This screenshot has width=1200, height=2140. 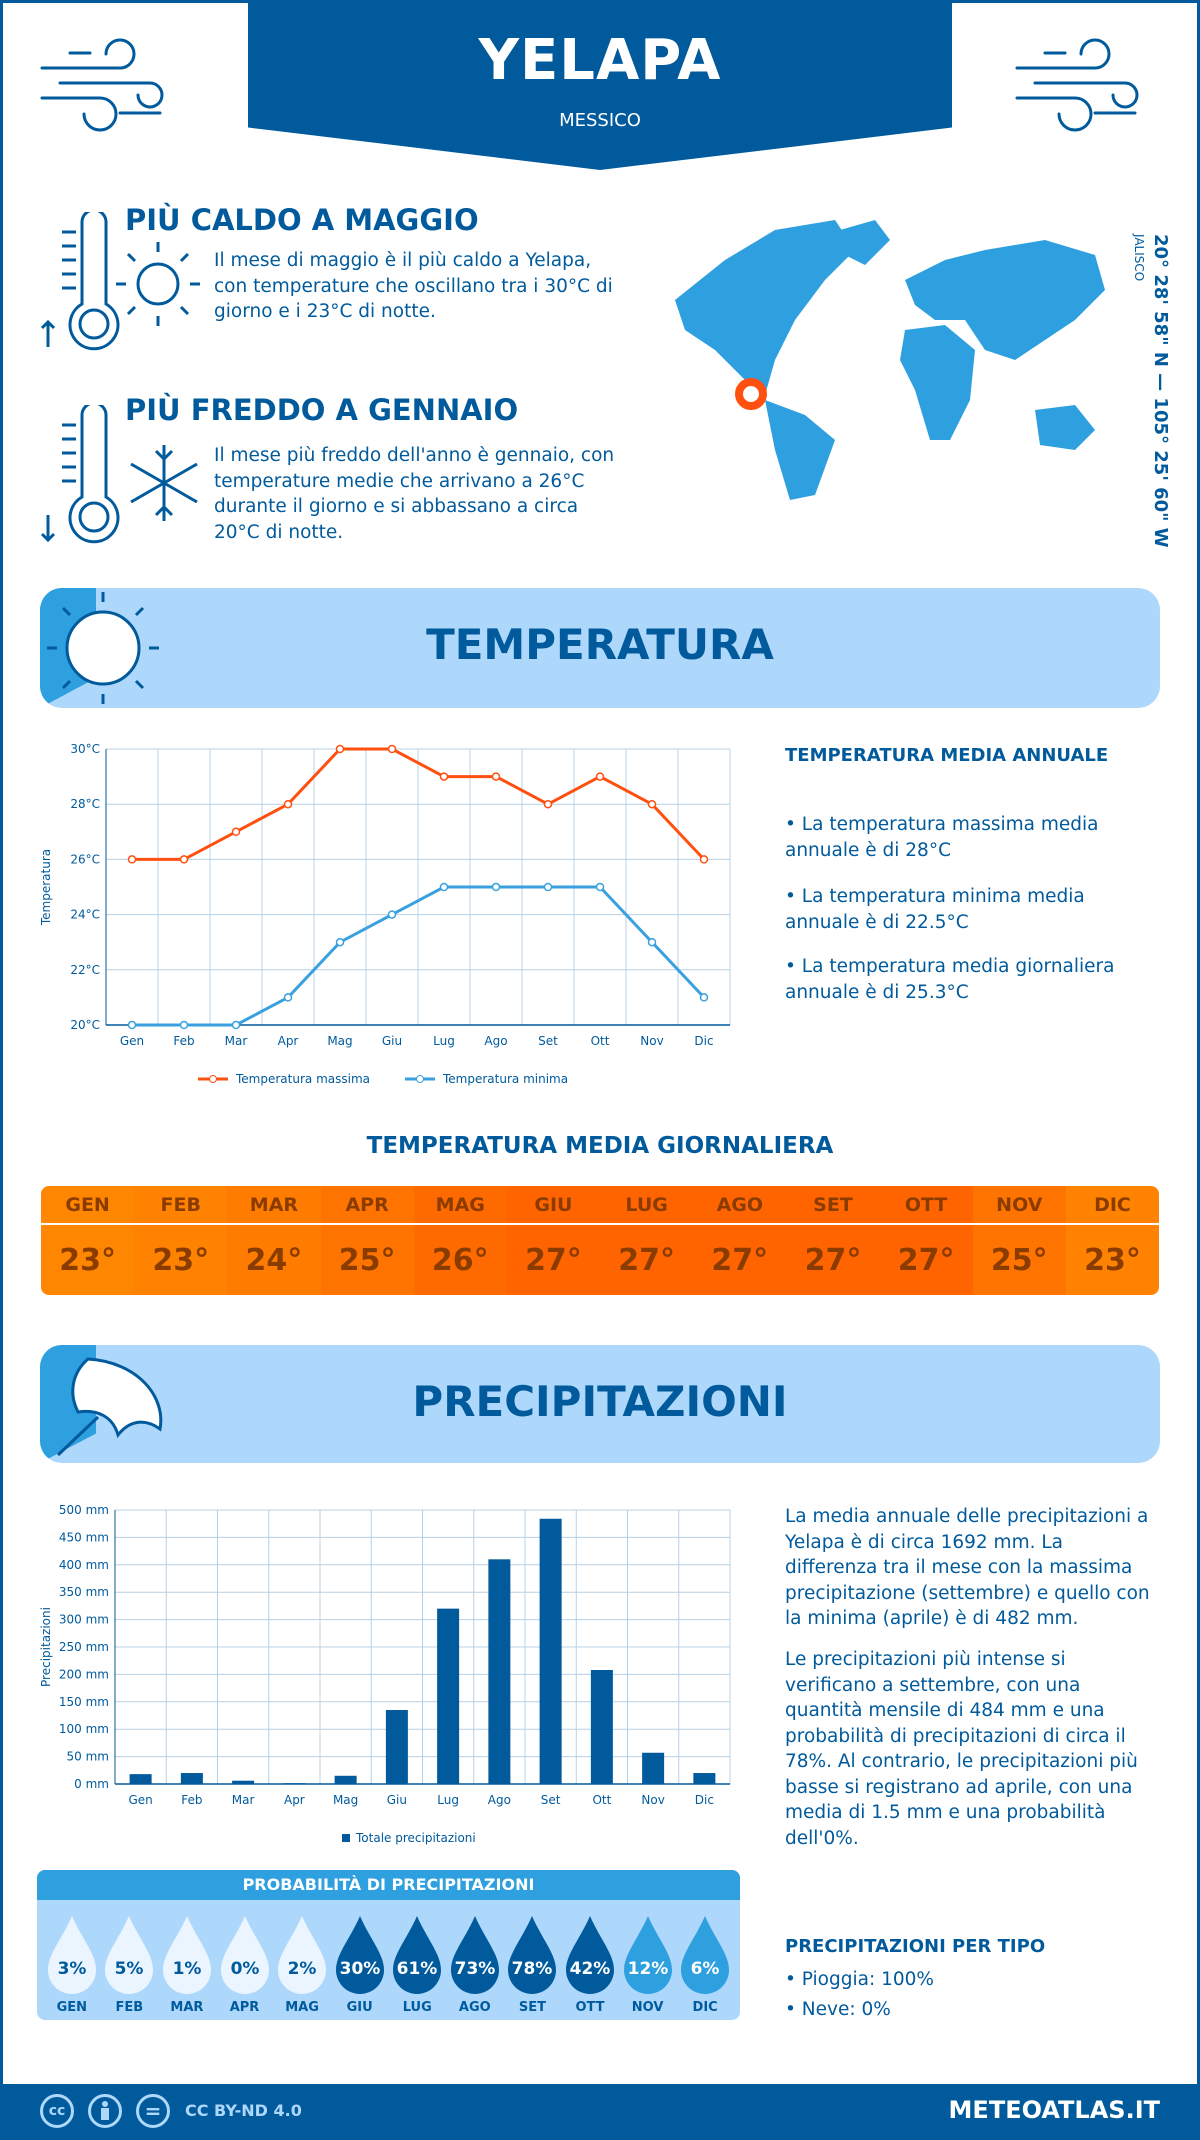 I want to click on probability-value: 0%, so click(x=244, y=1969).